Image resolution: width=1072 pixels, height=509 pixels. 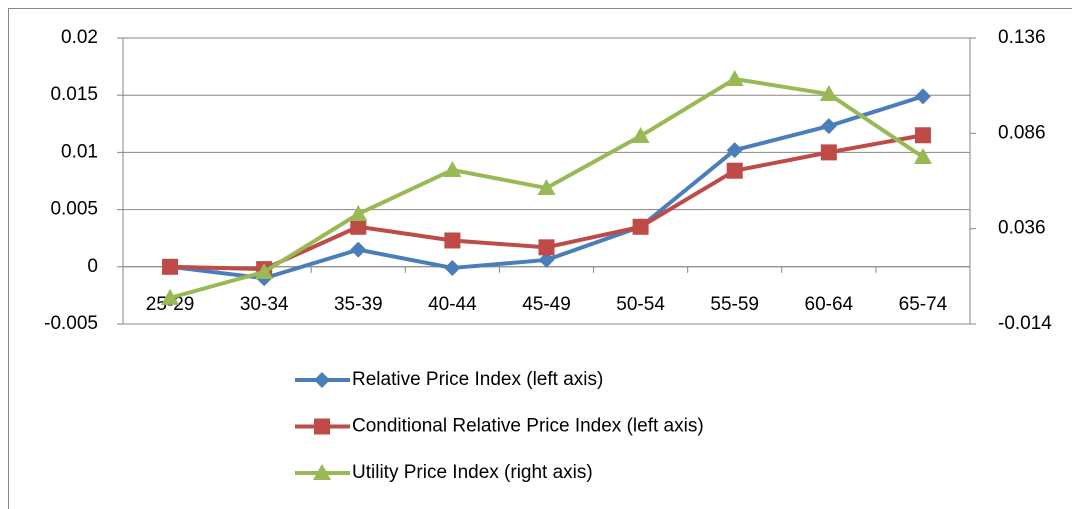 I want to click on y-tick-label: 0.005, so click(x=74, y=209).